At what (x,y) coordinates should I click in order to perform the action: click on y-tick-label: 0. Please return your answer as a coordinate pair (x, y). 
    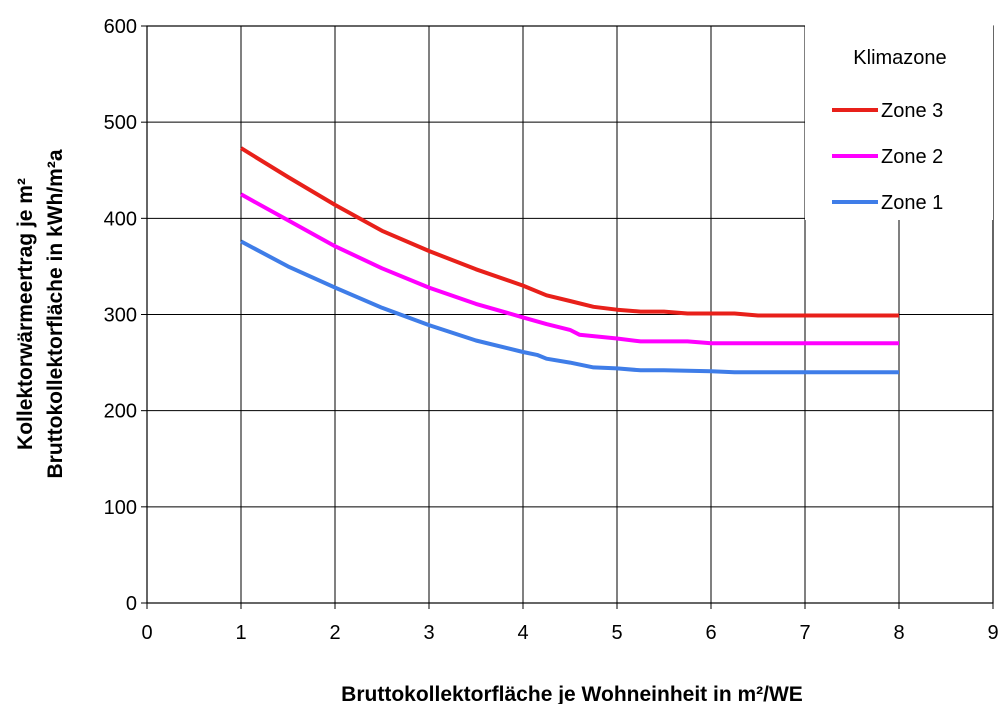
    Looking at the image, I should click on (131, 604).